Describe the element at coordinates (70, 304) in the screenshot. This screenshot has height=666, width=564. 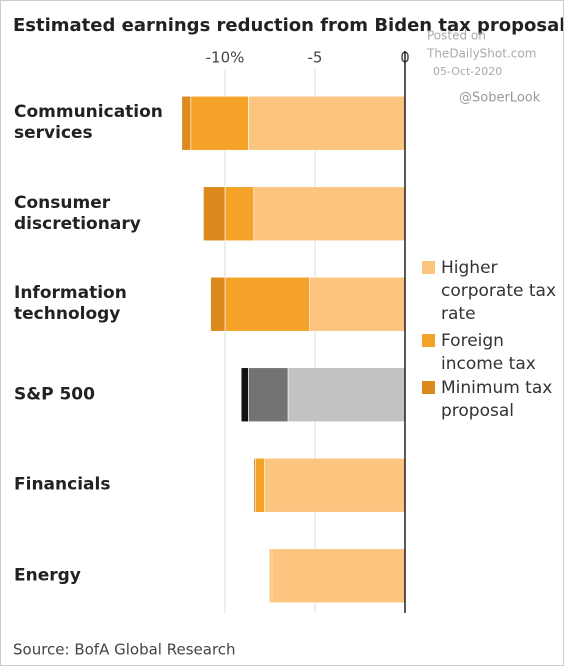
I see `category-label: Information technology` at that location.